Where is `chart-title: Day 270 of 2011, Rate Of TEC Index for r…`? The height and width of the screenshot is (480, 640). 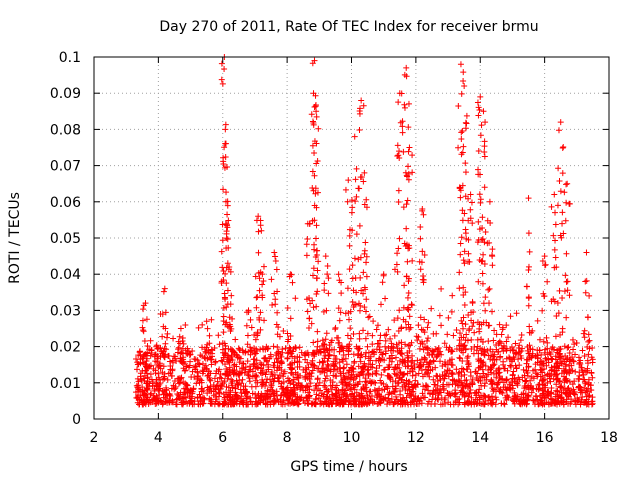
chart-title: Day 270 of 2011, Rate Of TEC Index for r… is located at coordinates (348, 27).